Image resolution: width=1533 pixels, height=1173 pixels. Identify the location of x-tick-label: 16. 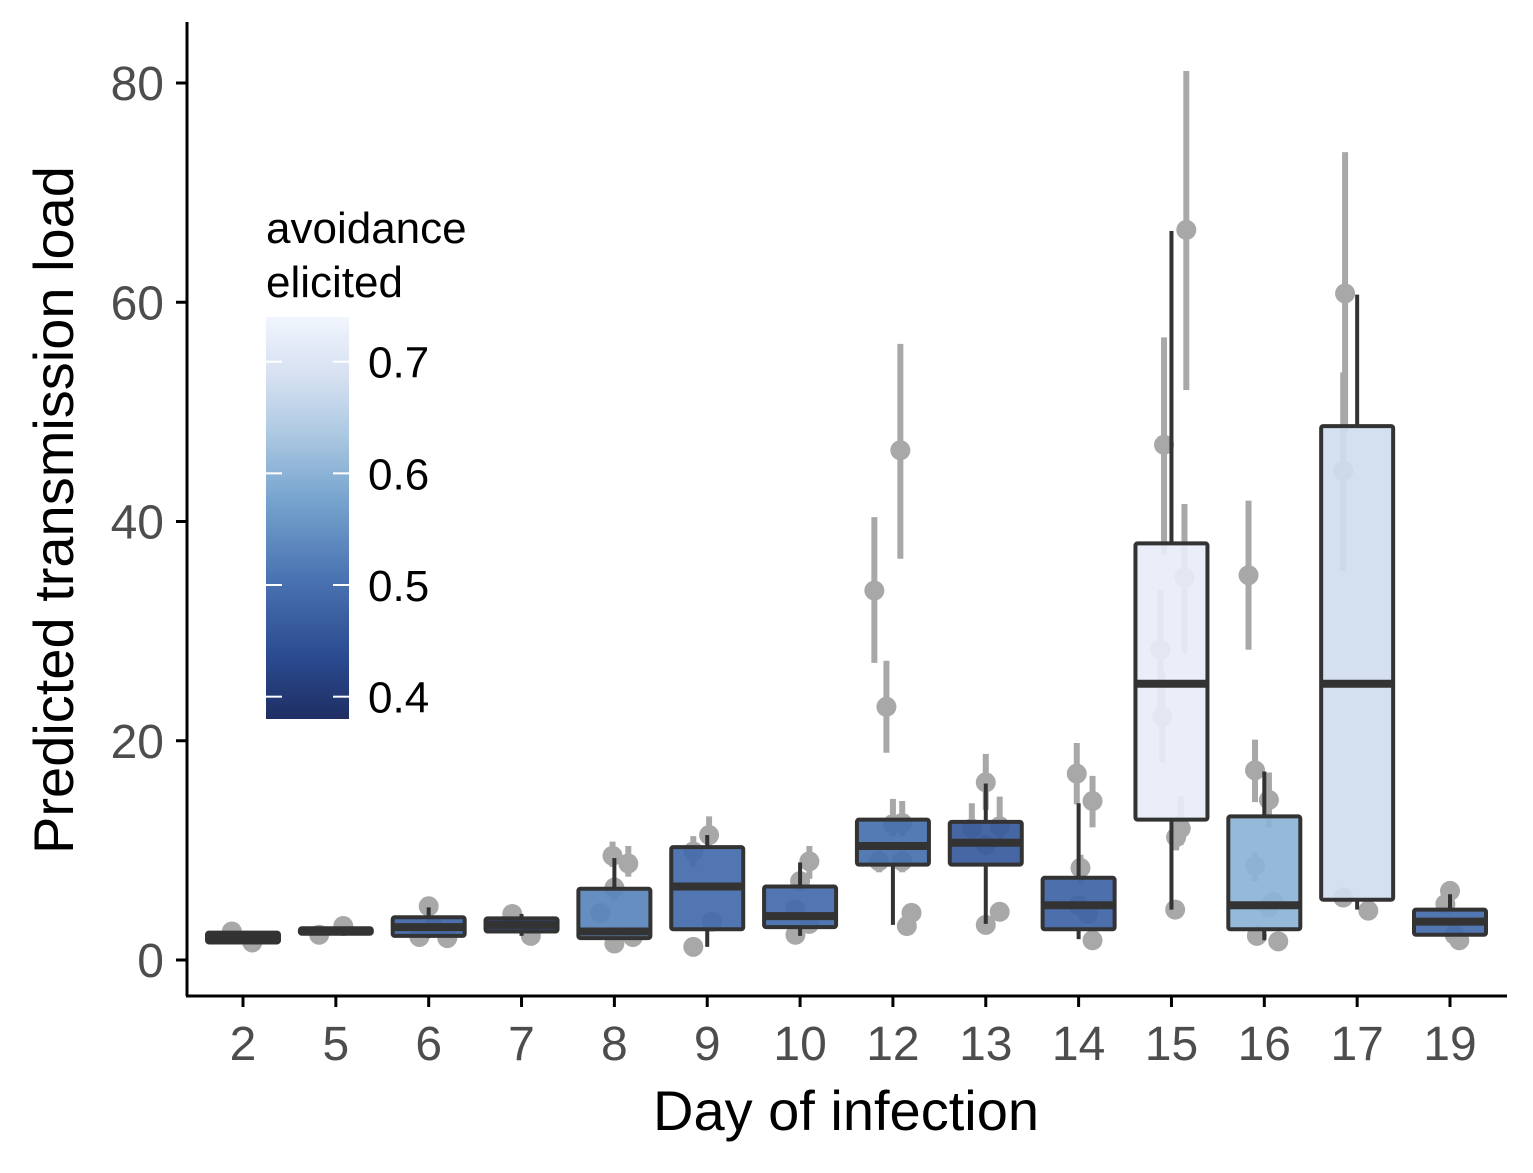
(1264, 1044).